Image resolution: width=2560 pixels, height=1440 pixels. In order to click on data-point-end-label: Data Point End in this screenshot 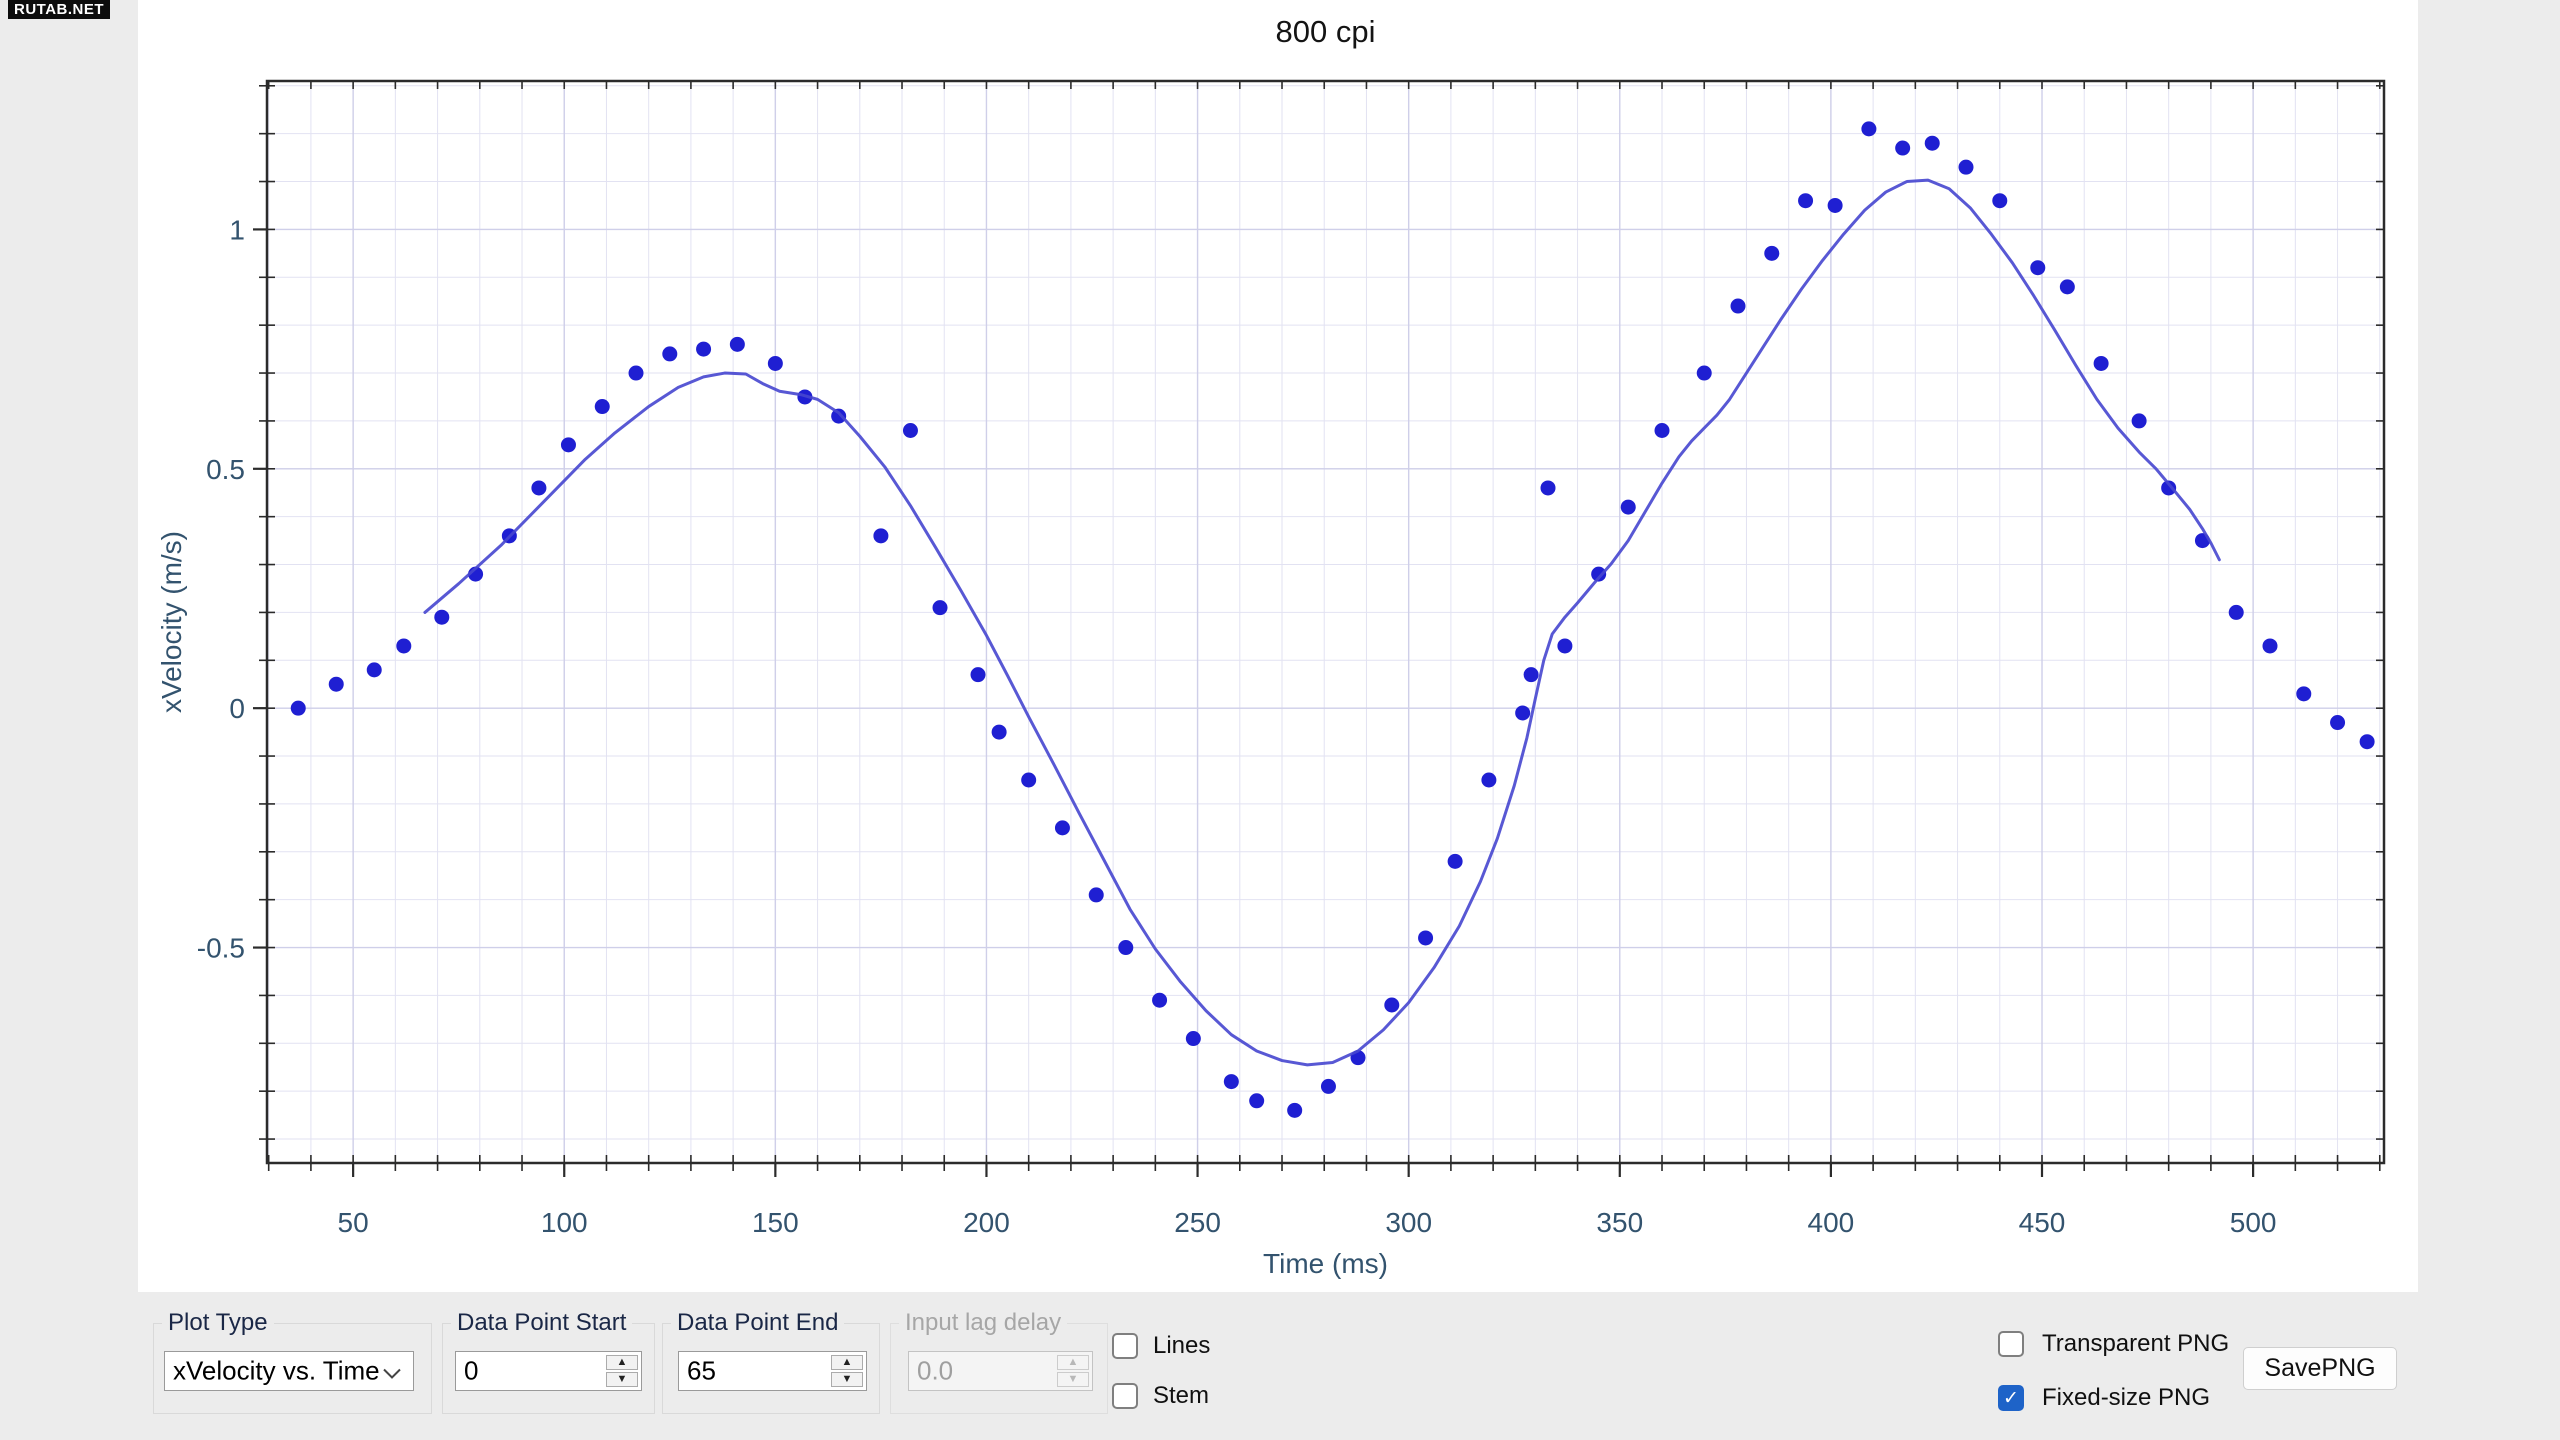, I will do `click(758, 1323)`.